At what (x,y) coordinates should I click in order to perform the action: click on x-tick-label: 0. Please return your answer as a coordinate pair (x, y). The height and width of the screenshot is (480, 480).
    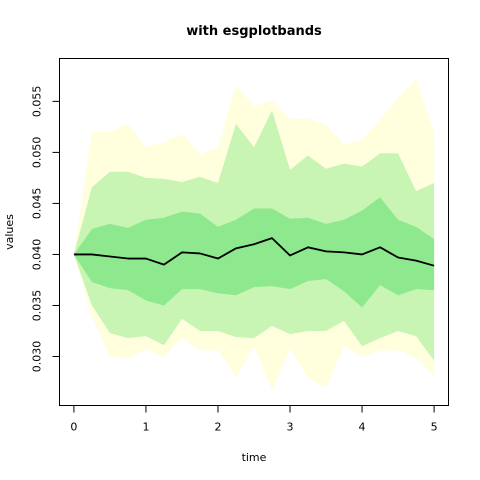
    Looking at the image, I should click on (73, 427).